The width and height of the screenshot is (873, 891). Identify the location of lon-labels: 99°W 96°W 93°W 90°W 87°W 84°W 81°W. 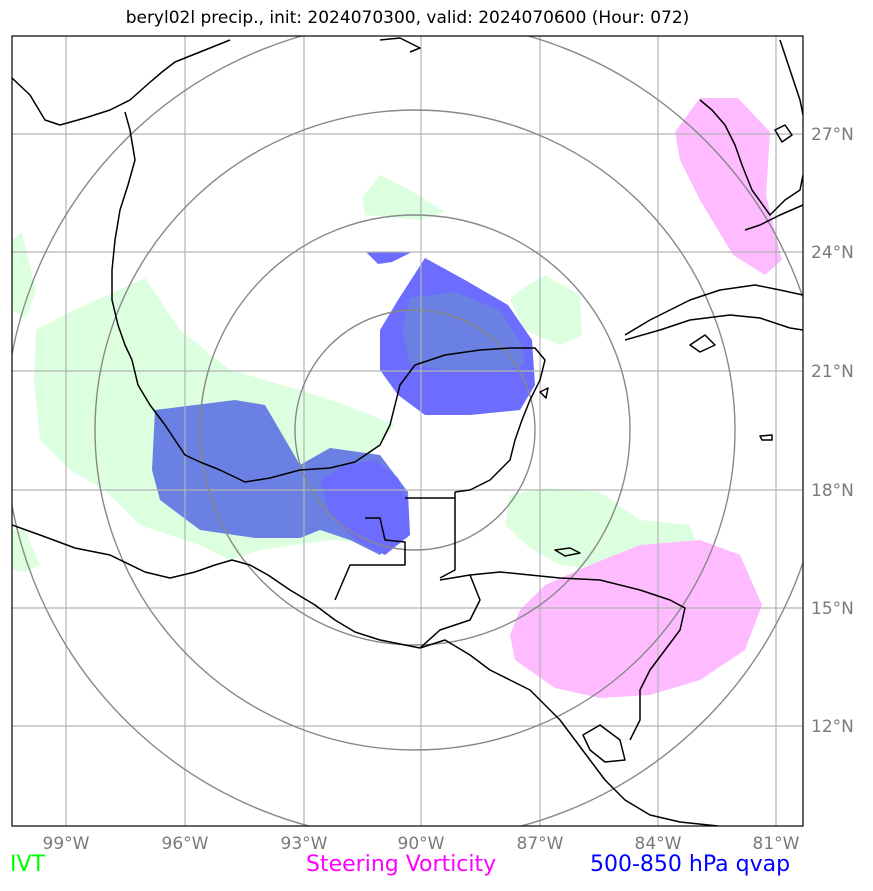
(421, 844).